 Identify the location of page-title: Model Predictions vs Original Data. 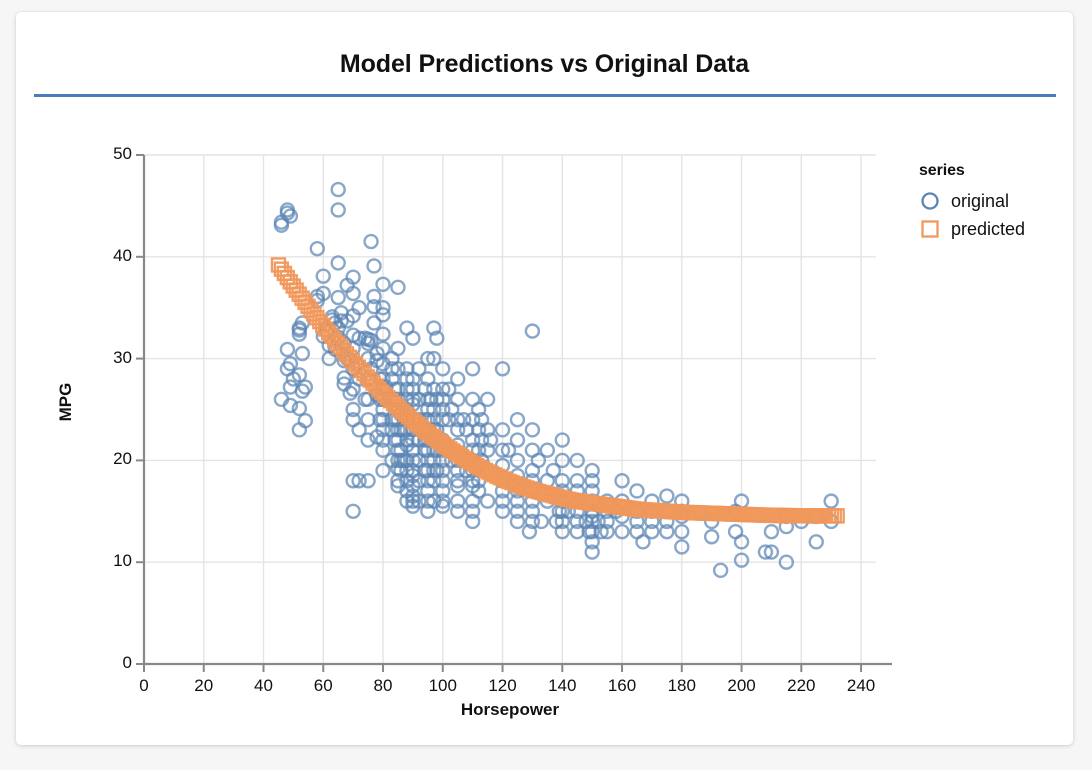
(544, 64).